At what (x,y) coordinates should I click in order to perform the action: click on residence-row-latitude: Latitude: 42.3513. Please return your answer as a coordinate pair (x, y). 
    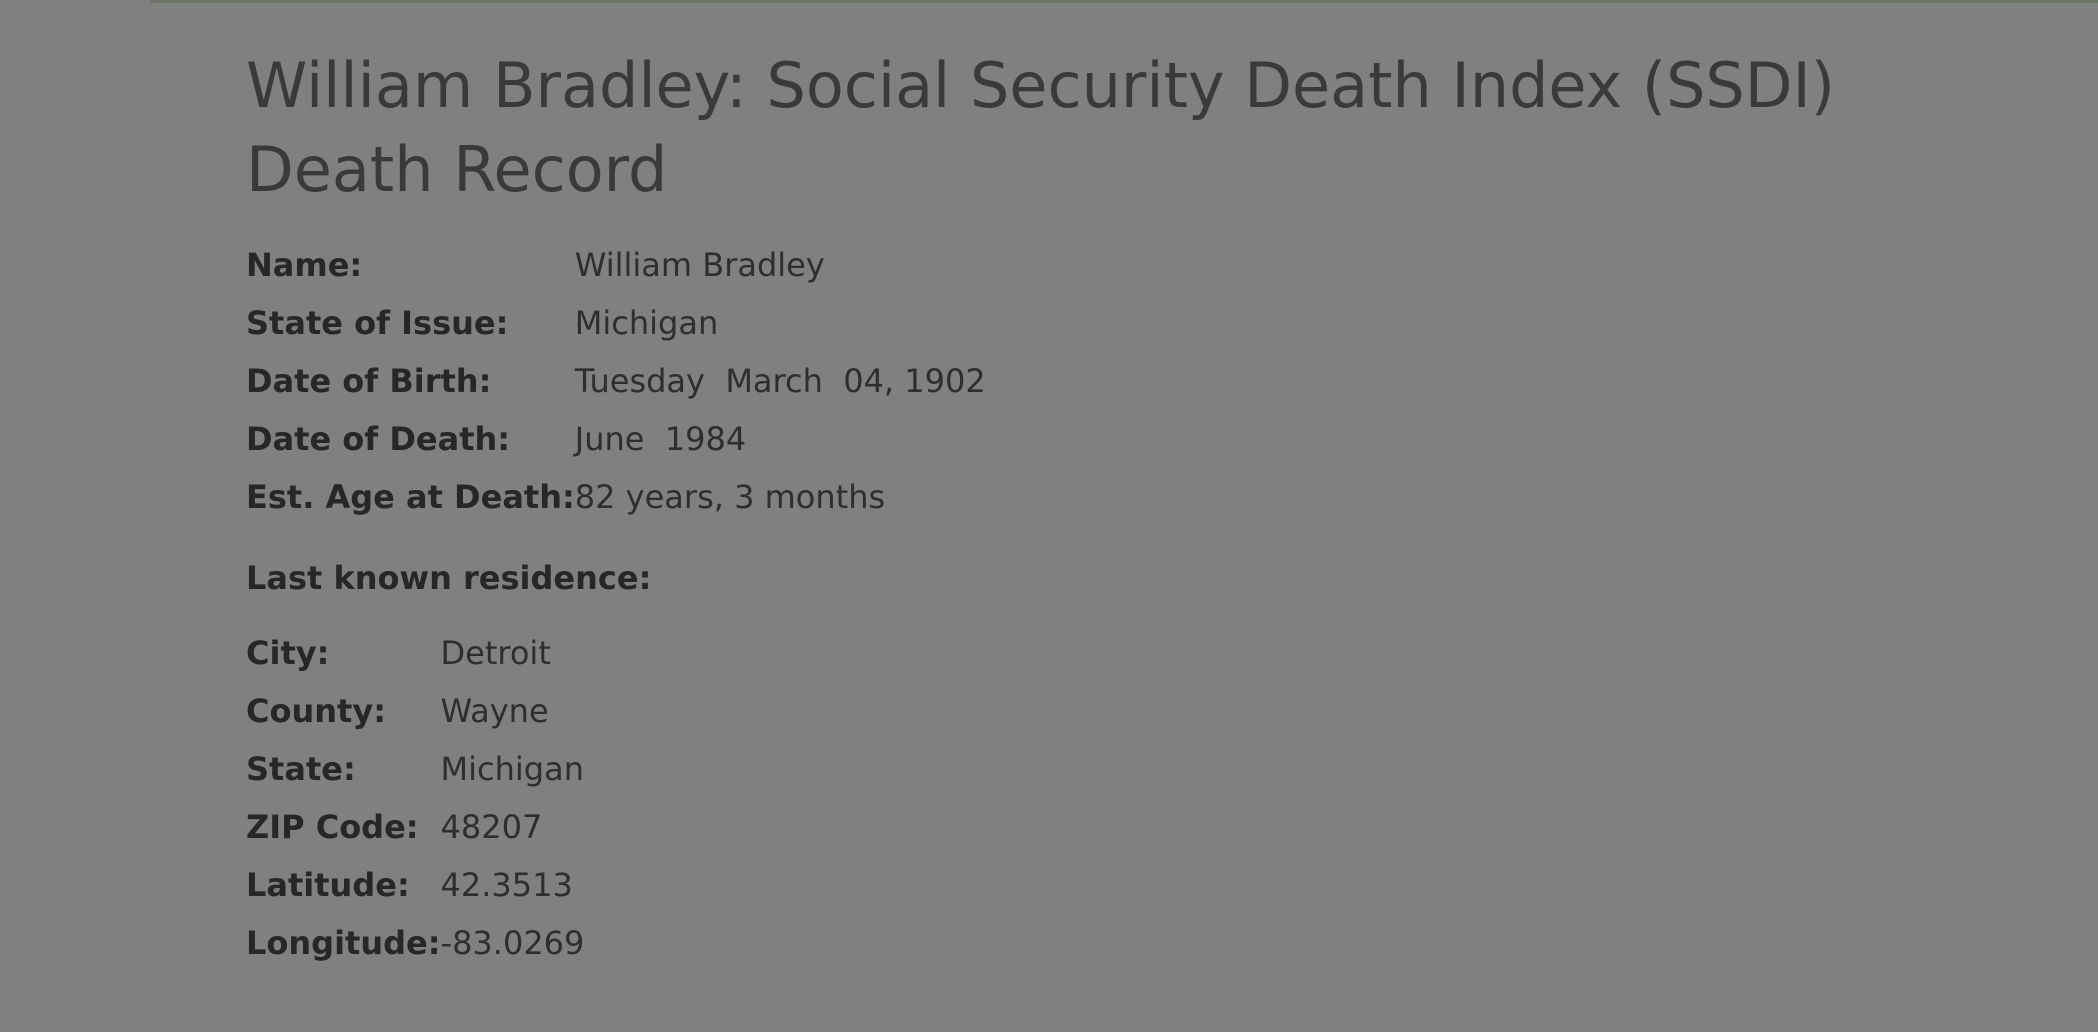
    Looking at the image, I should click on (415, 885).